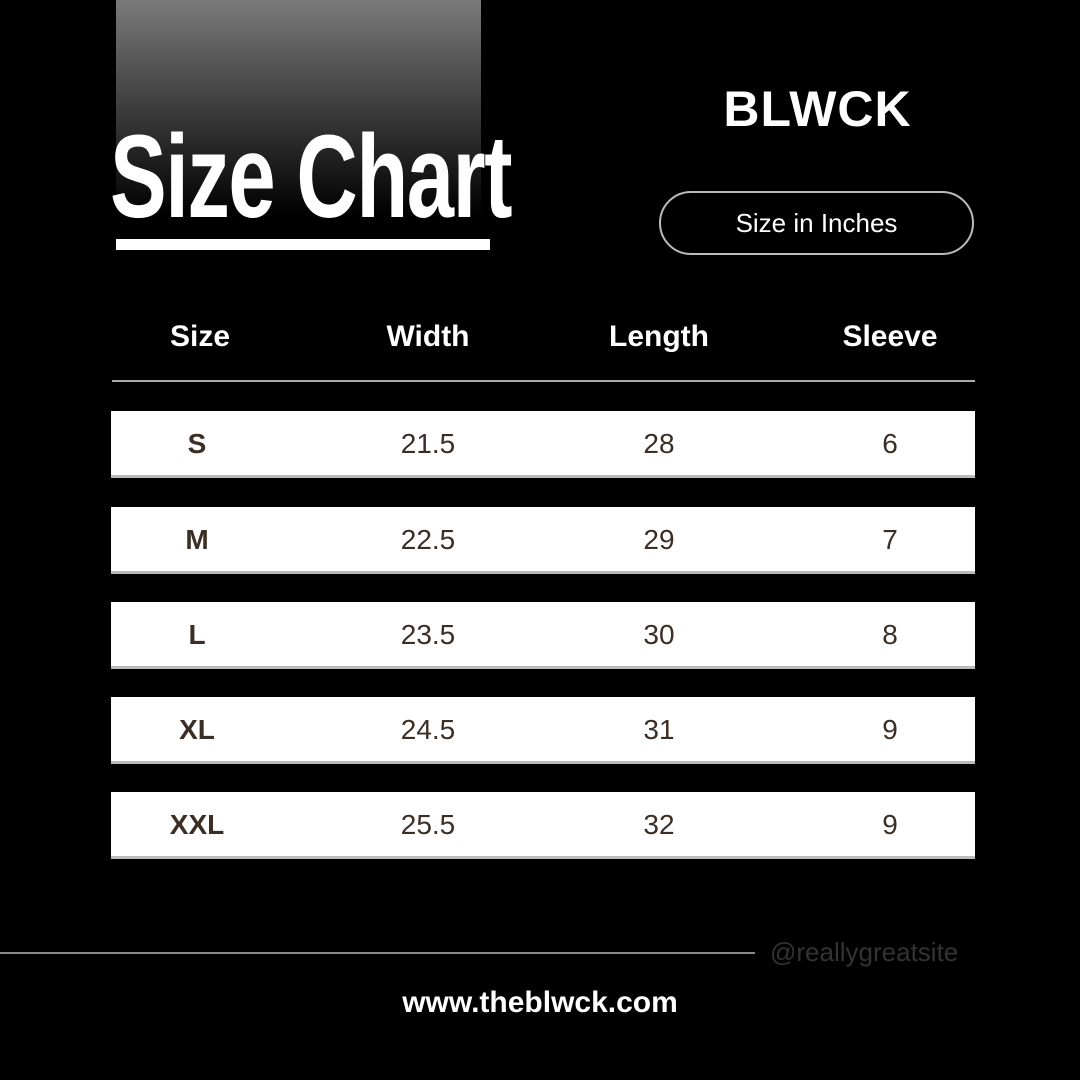 The height and width of the screenshot is (1080, 1080). Describe the element at coordinates (890, 336) in the screenshot. I see `column-header: Sleeve` at that location.